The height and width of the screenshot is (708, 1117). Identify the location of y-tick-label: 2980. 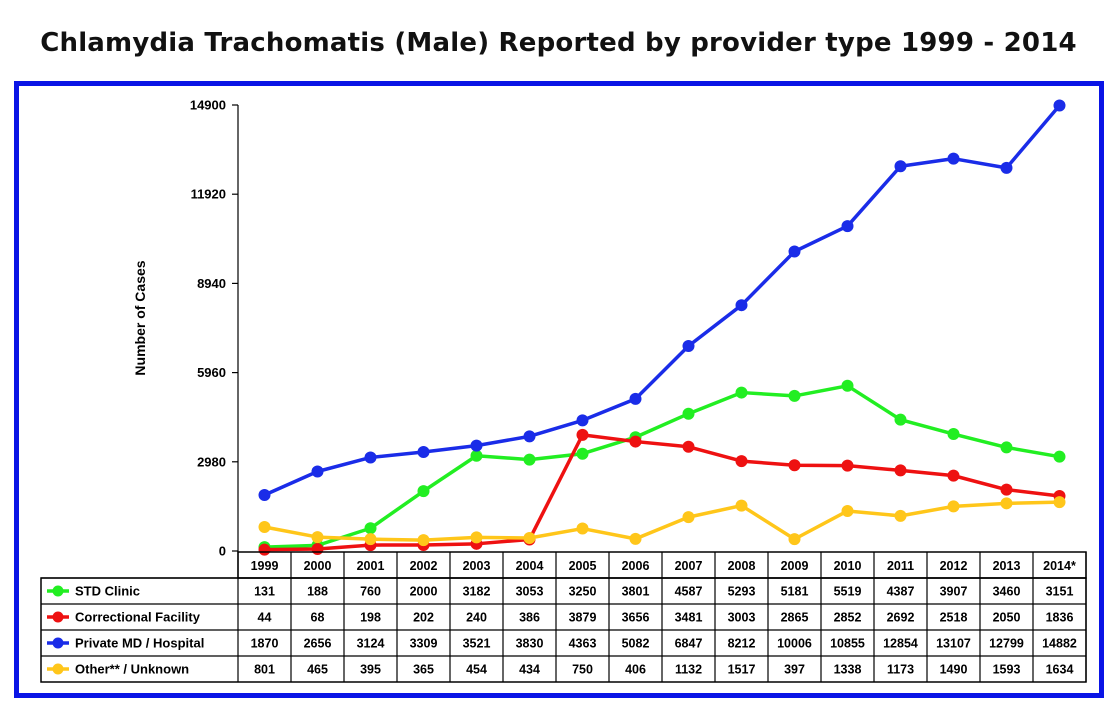
(211, 461).